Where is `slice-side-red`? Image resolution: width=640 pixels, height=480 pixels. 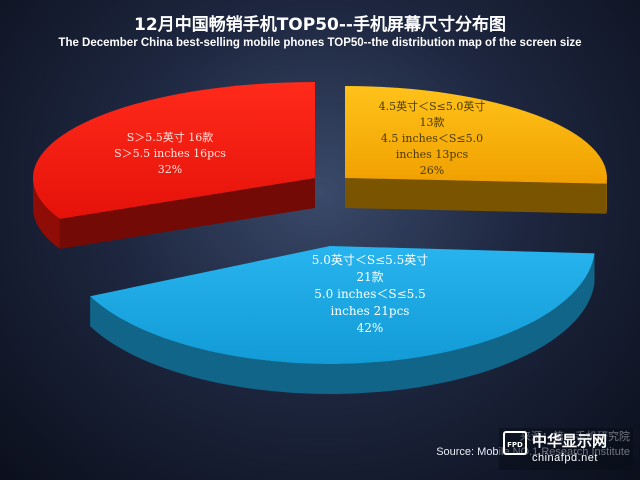 slice-side-red is located at coordinates (187, 213).